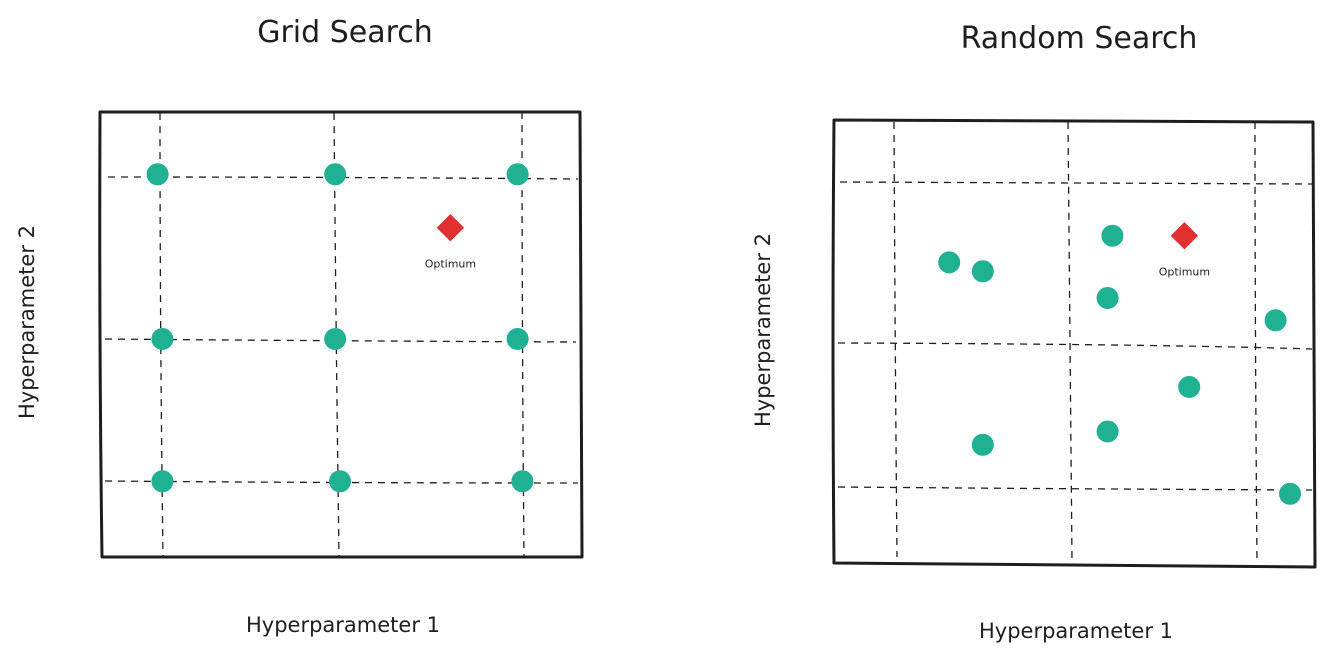  What do you see at coordinates (343, 625) in the screenshot?
I see `grid-search-x-axis-label: Hyperparameter 1` at bounding box center [343, 625].